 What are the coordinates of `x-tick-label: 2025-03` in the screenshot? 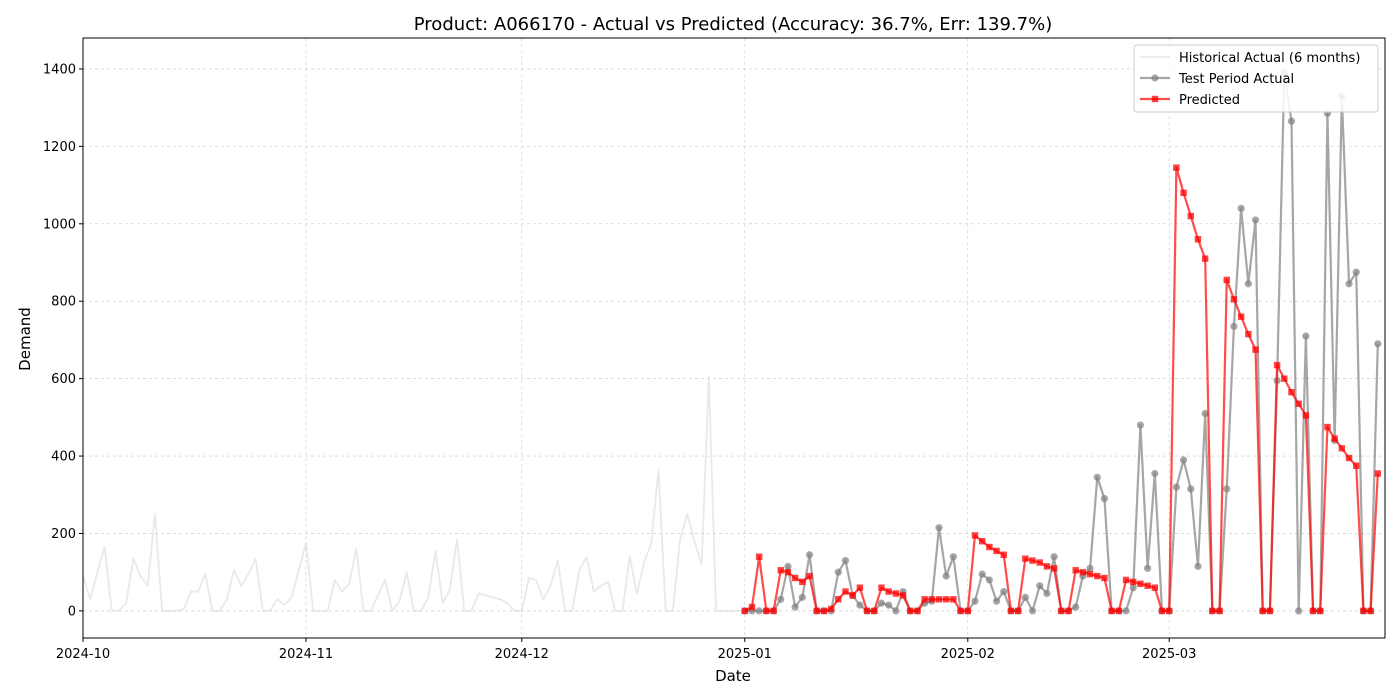 It's located at (1169, 654).